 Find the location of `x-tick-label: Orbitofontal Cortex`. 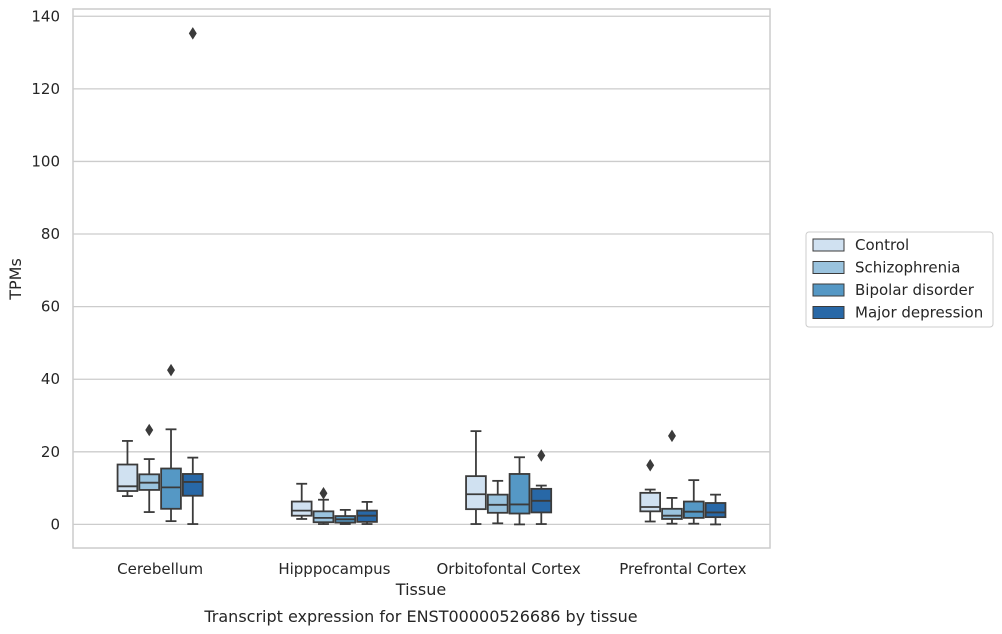

x-tick-label: Orbitofontal Cortex is located at coordinates (509, 569).